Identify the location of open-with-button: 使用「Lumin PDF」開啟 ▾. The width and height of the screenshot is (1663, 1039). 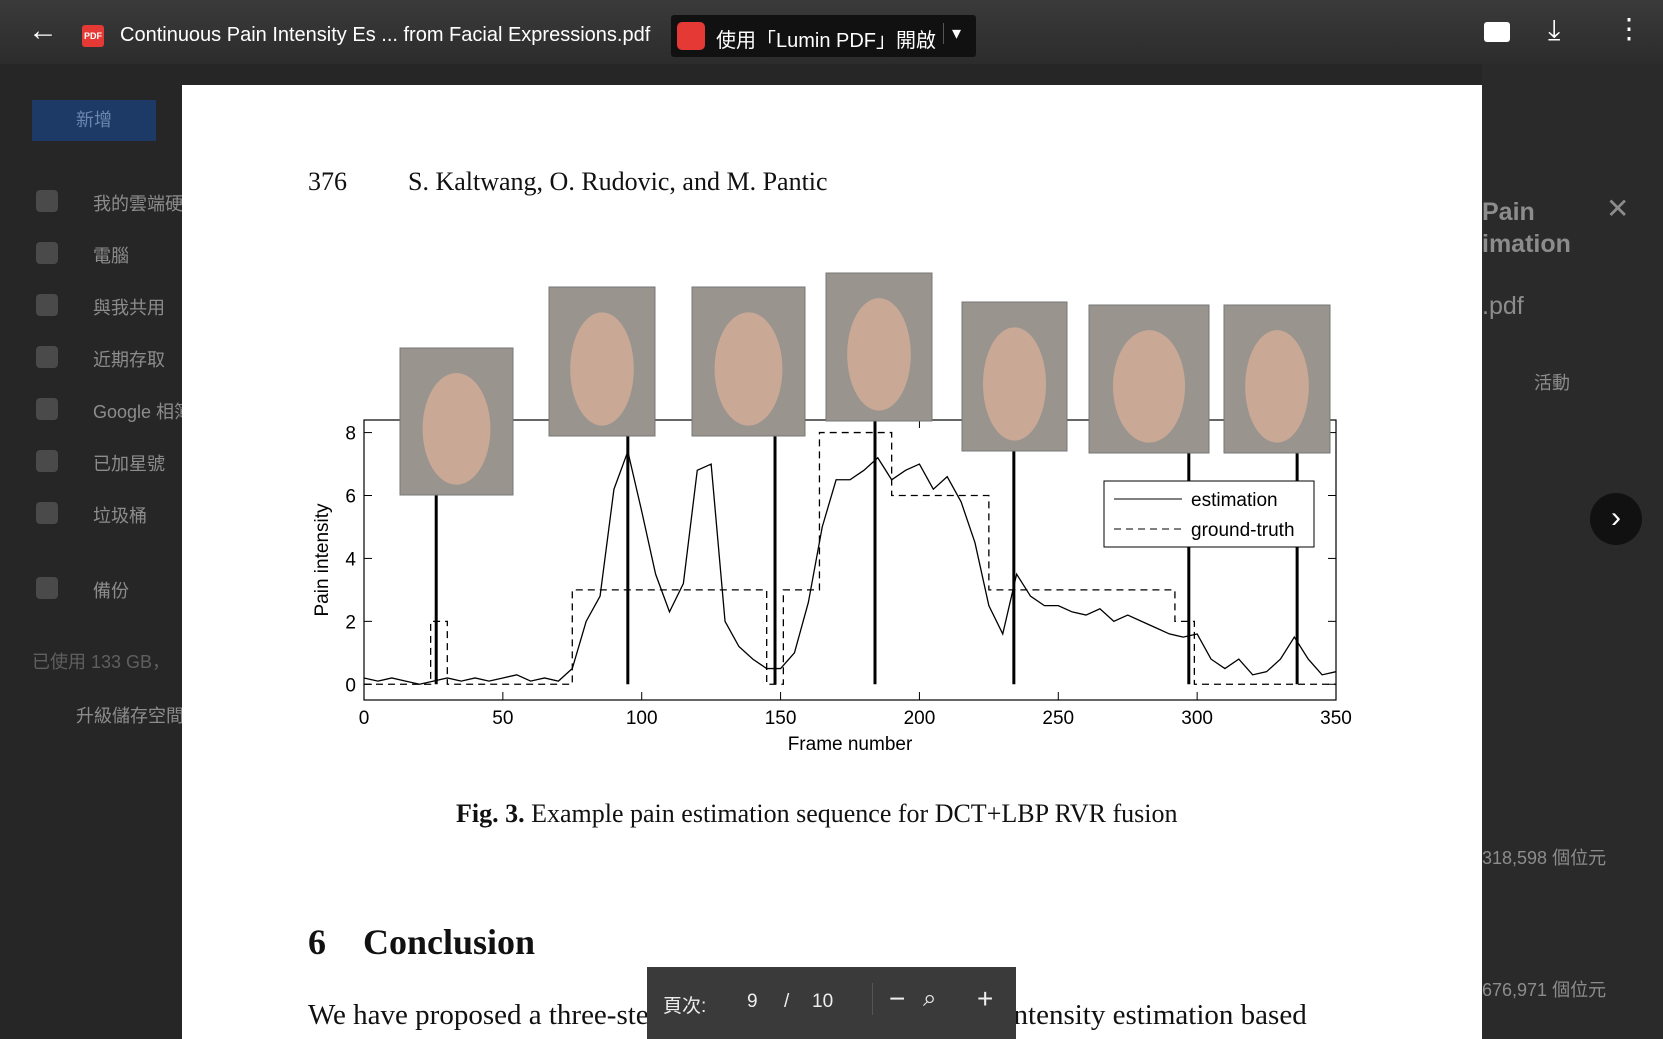
(823, 36).